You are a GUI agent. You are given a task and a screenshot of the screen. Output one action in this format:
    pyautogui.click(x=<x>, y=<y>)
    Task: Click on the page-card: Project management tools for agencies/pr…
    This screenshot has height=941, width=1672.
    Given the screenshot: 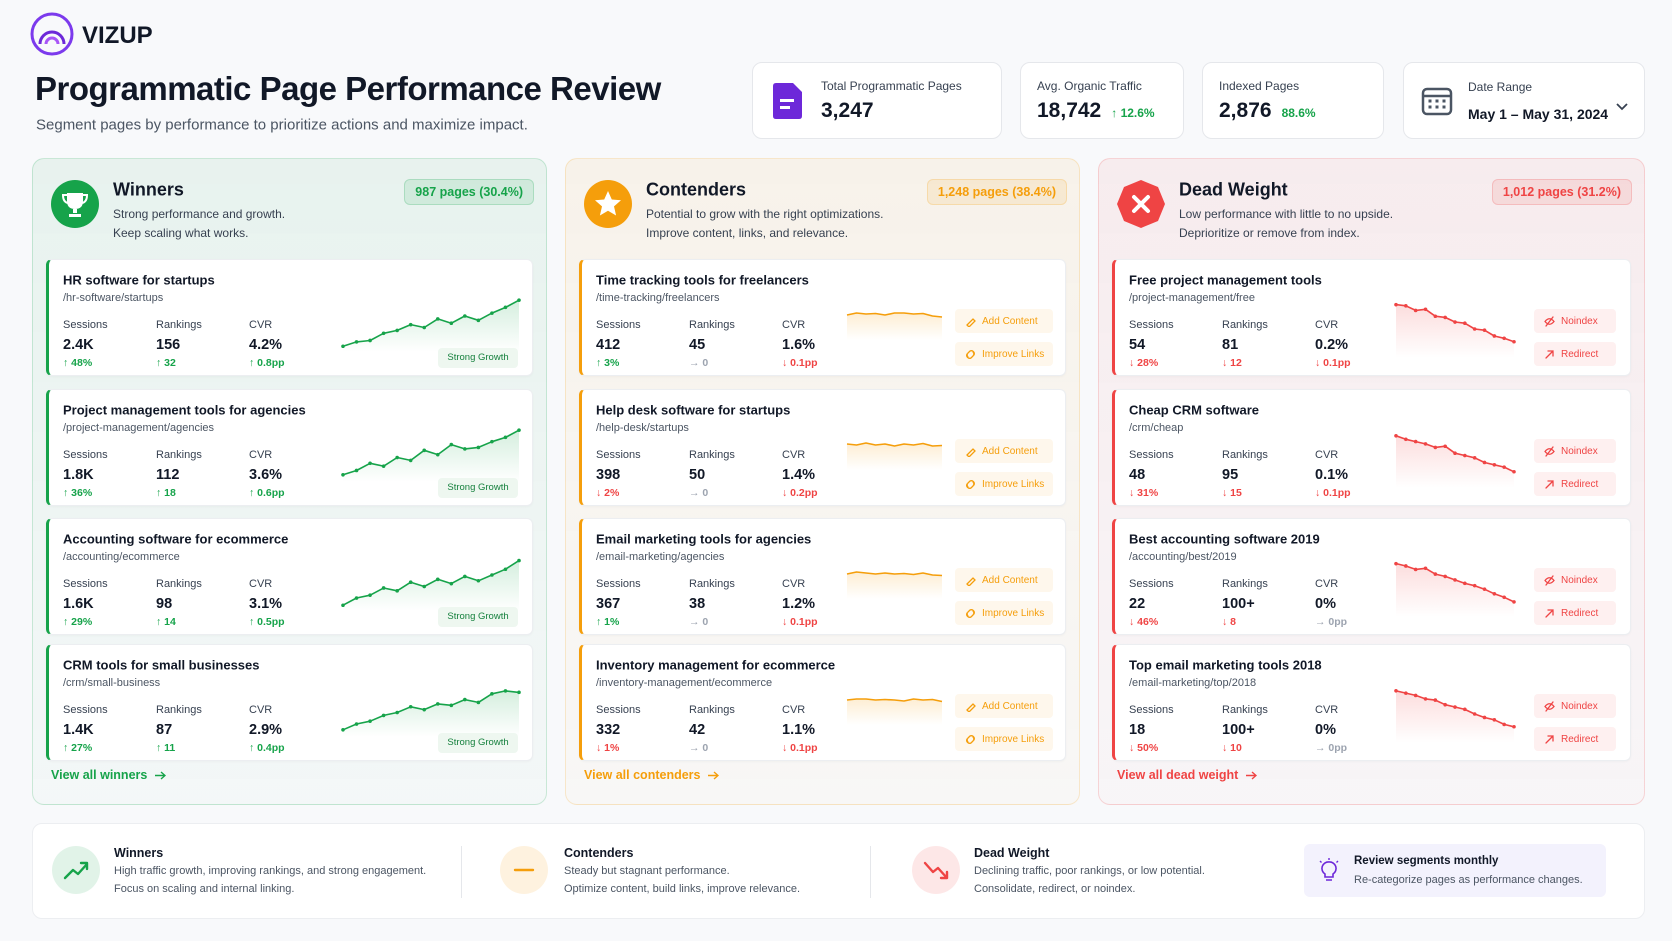 What is the action you would take?
    pyautogui.click(x=289, y=447)
    